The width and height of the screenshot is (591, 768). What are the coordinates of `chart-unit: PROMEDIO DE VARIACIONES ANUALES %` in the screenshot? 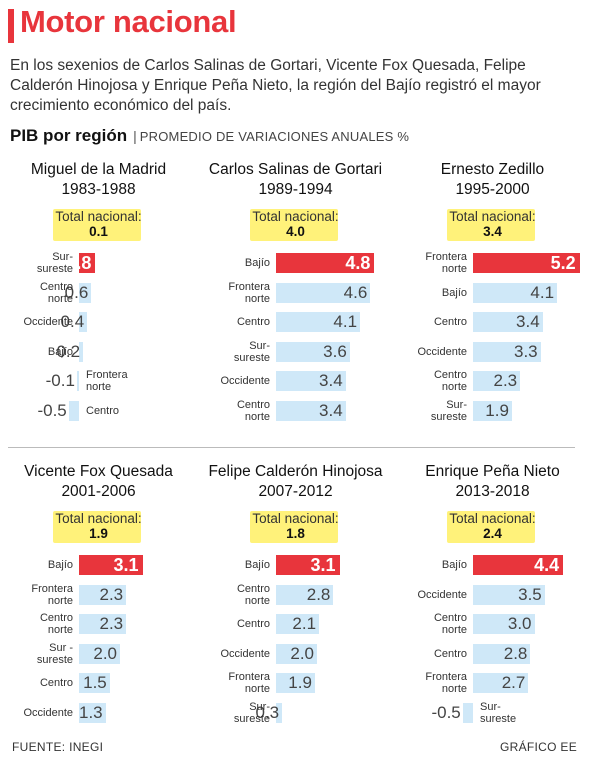 It's located at (274, 136).